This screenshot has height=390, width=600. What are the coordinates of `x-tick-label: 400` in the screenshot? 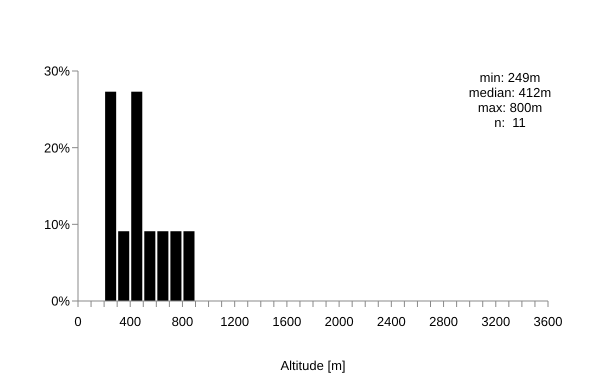 It's located at (130, 322).